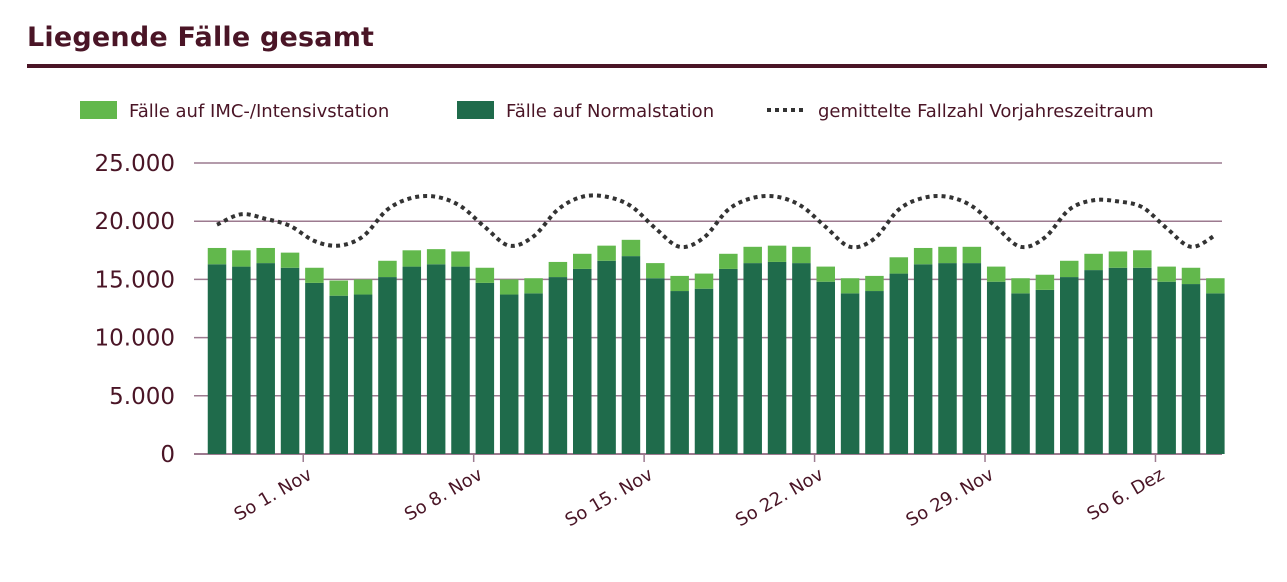  Describe the element at coordinates (167, 455) in the screenshot. I see `y-tick-label: 0` at that location.